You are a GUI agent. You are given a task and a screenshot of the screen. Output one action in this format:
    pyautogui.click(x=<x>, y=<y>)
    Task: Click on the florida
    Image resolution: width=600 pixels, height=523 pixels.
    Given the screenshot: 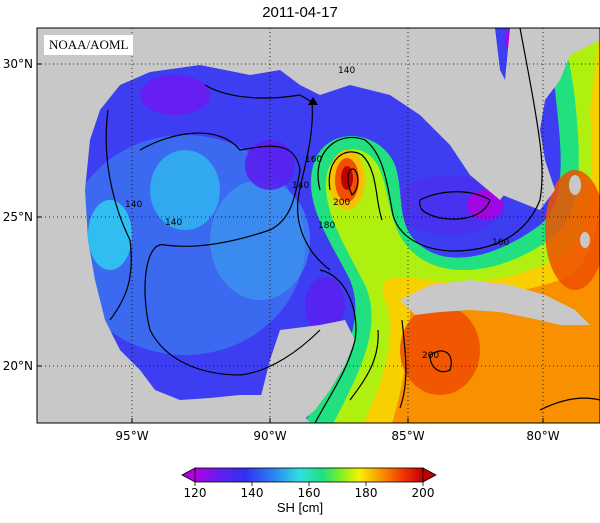 What is the action you would take?
    pyautogui.click(x=540, y=119)
    